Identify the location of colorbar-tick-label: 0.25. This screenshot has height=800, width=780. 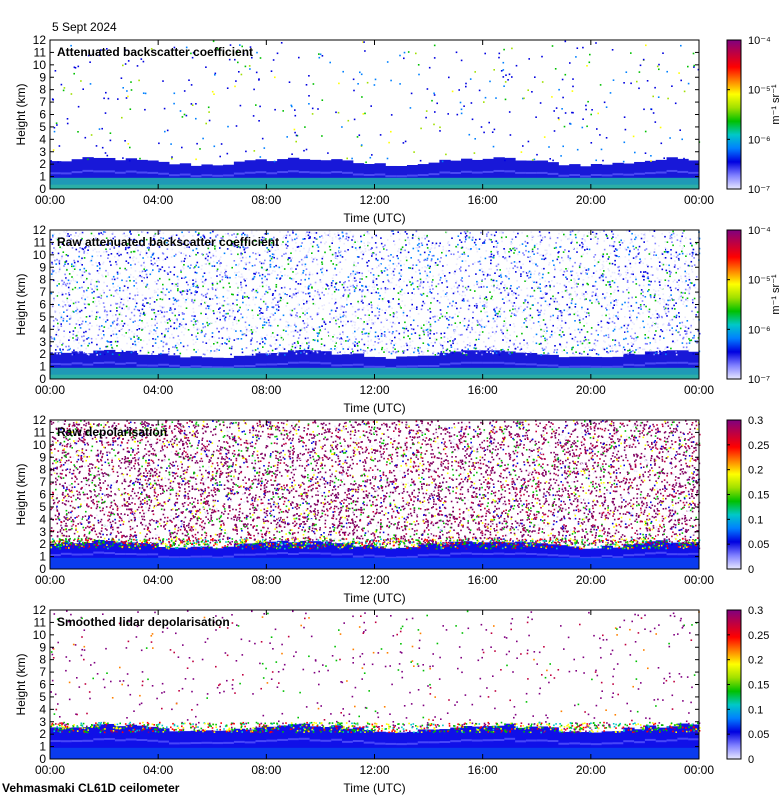
(758, 636).